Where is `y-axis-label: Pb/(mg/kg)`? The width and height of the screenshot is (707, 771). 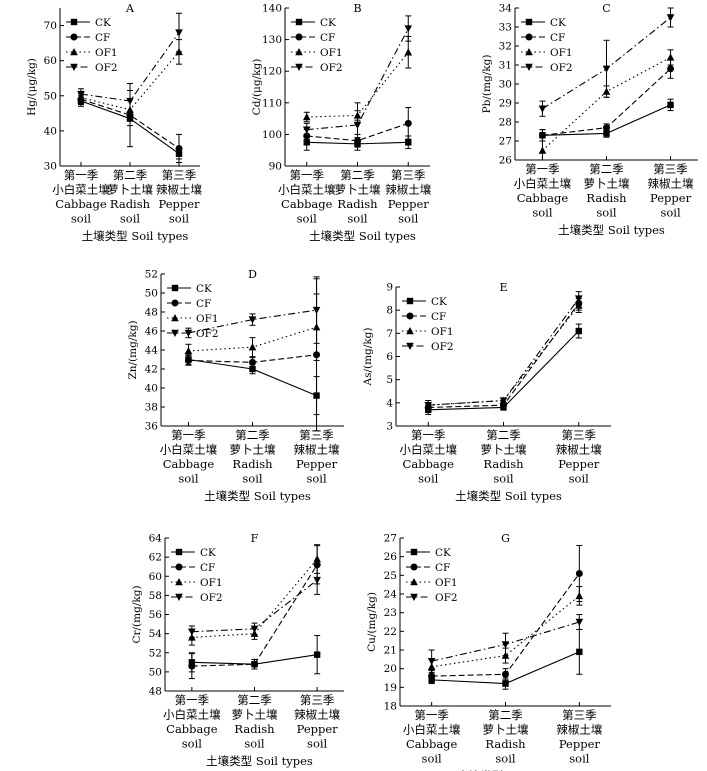
y-axis-label: Pb/(mg/kg) is located at coordinates (487, 84).